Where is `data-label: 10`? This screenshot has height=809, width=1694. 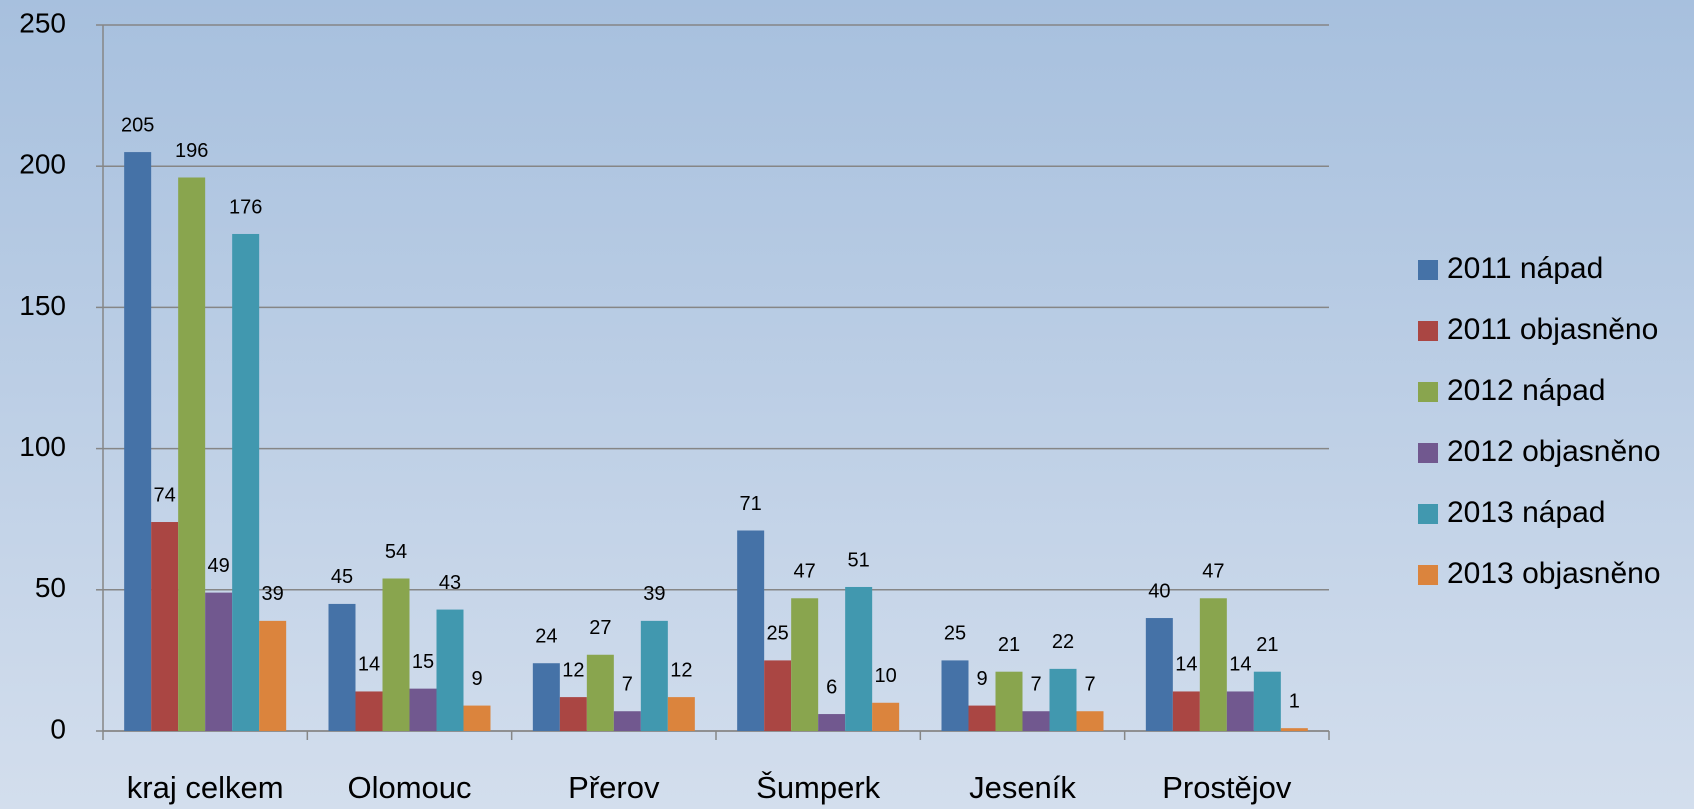
data-label: 10 is located at coordinates (886, 676).